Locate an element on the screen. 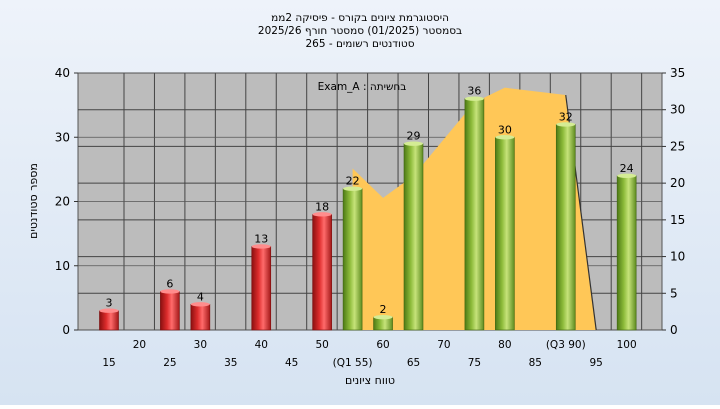  data-label-75: 36 is located at coordinates (474, 91).